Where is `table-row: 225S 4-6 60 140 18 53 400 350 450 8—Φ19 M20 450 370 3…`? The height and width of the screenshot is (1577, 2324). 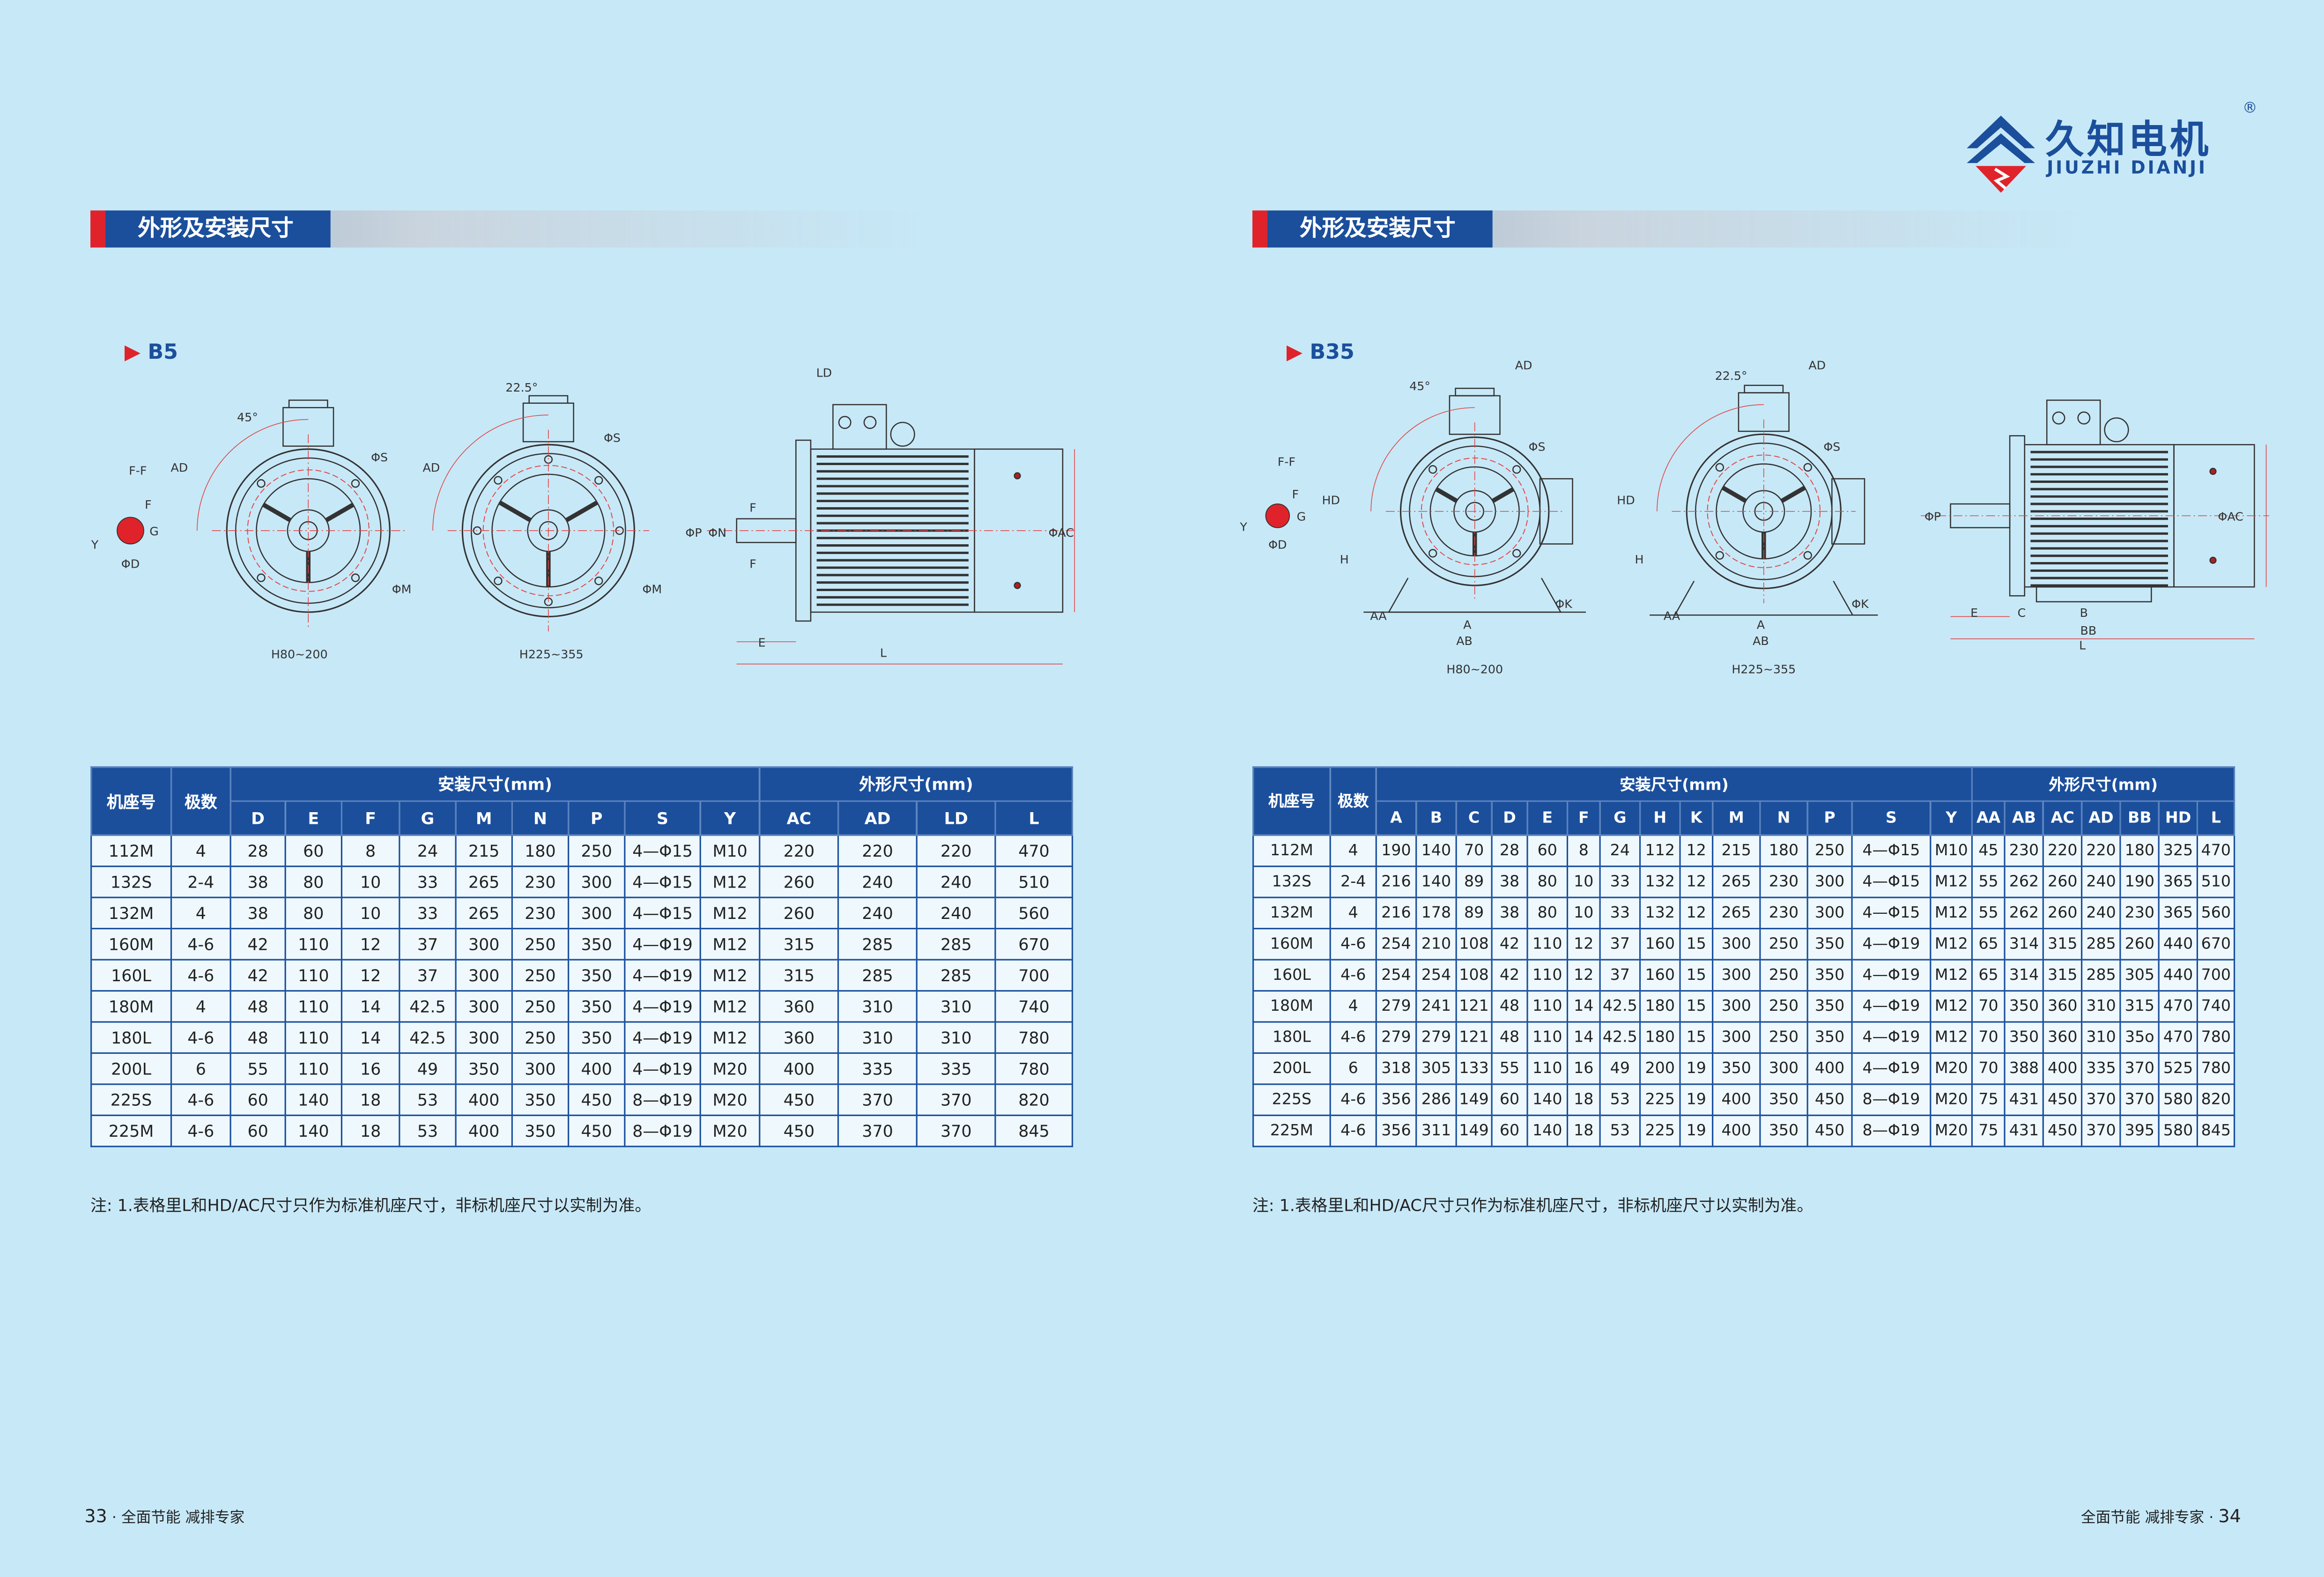
table-row: 225S 4-6 60 140 18 53 400 350 450 8—Φ19 M20 450 370 3… is located at coordinates (581, 1099).